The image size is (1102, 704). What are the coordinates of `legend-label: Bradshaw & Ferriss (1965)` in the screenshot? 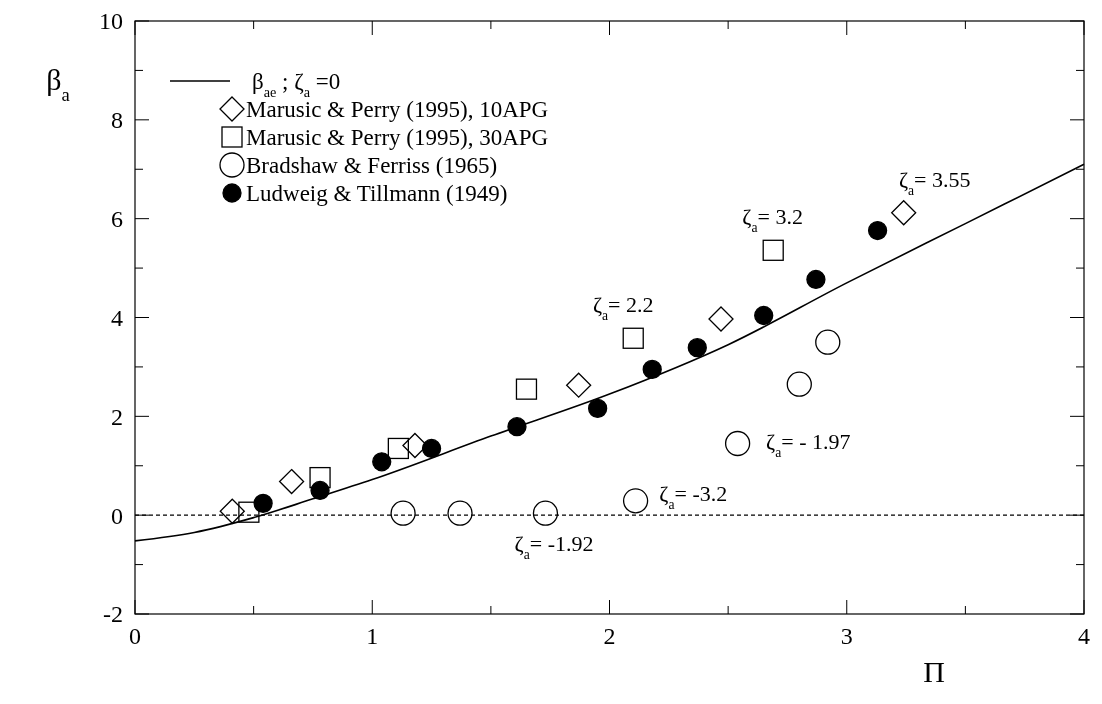 It's located at (372, 166).